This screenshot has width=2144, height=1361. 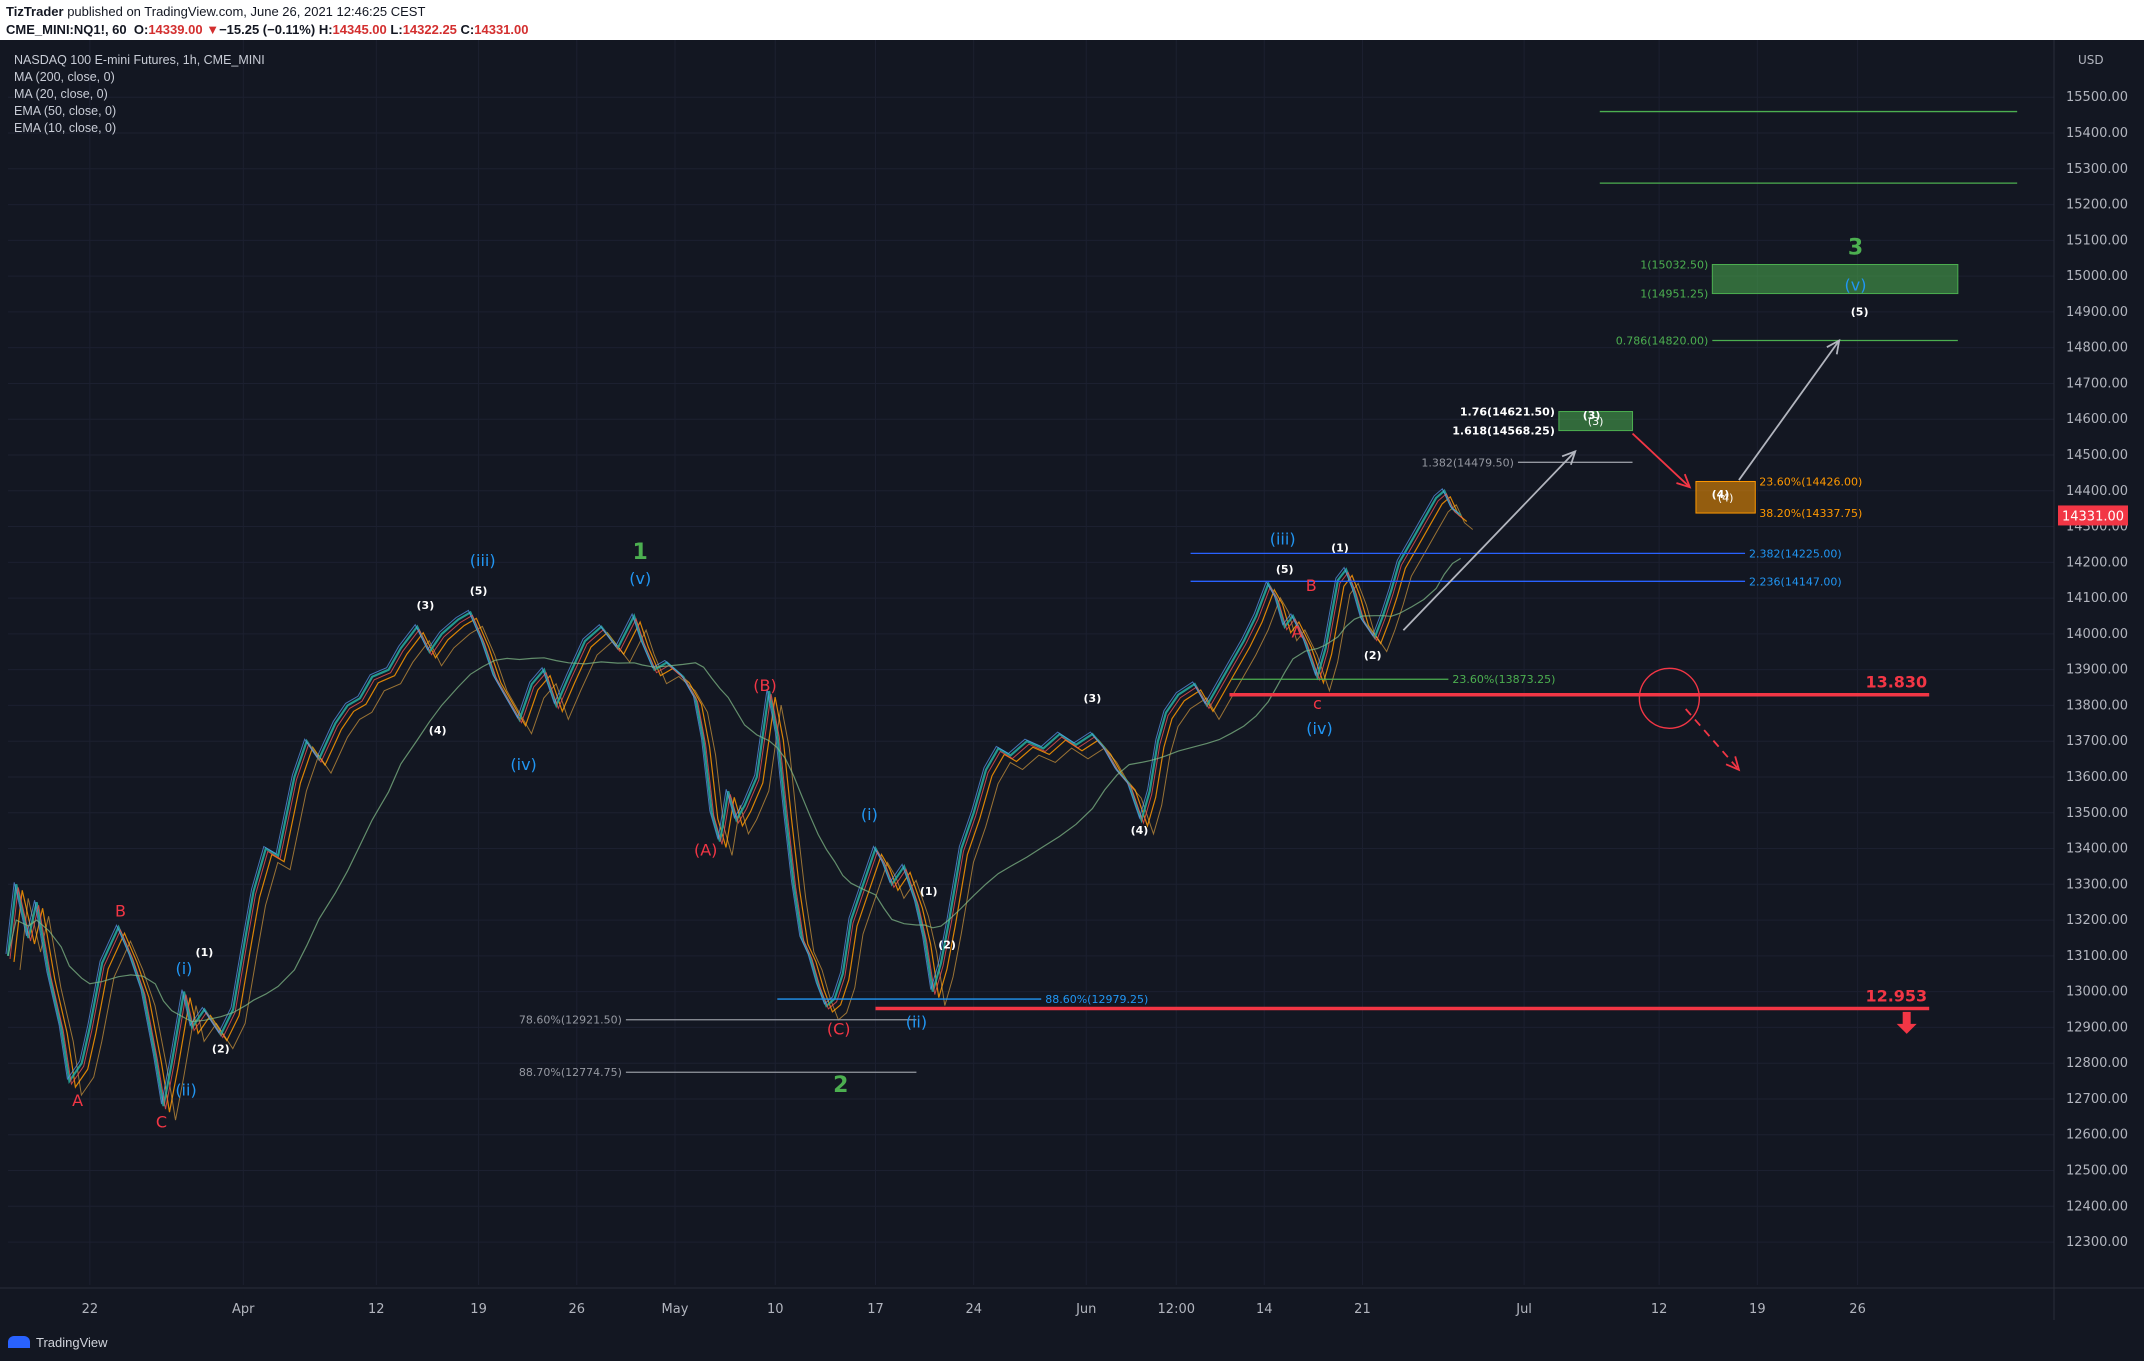 What do you see at coordinates (1283, 538) in the screenshot?
I see `wave-label: (iii)` at bounding box center [1283, 538].